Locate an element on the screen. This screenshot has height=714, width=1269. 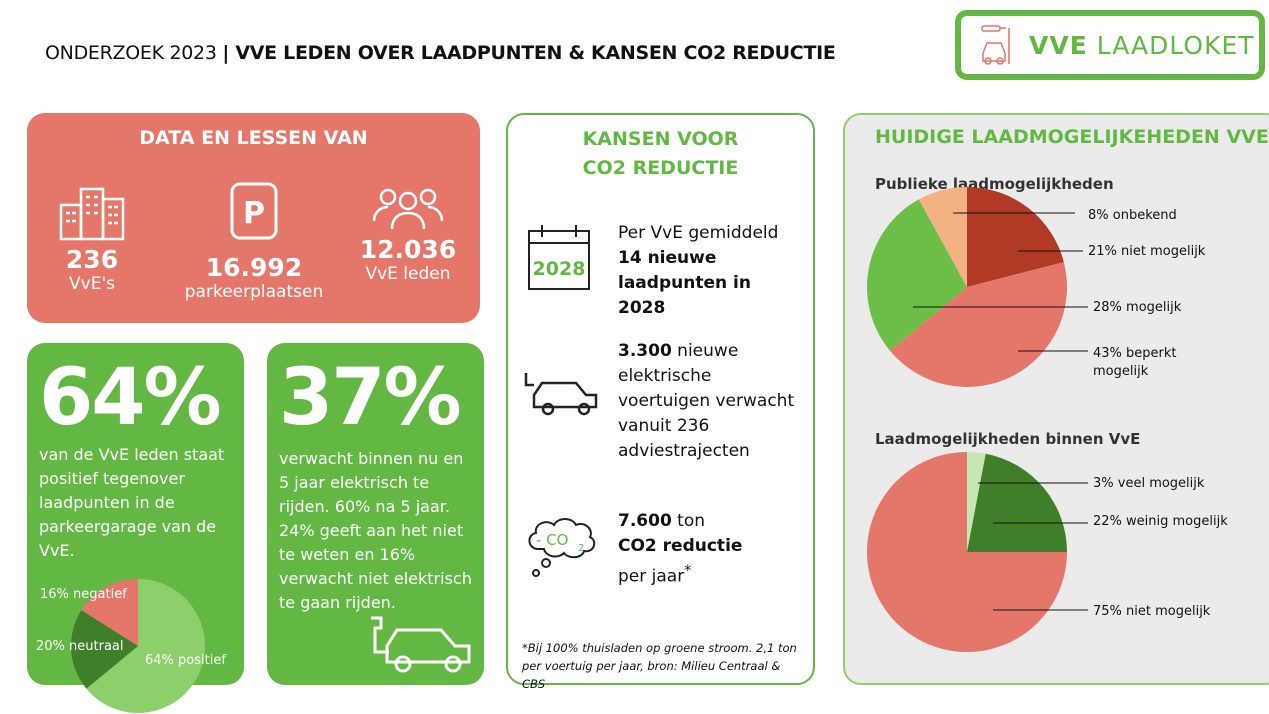
svg-text: 2028 is located at coordinates (559, 269).